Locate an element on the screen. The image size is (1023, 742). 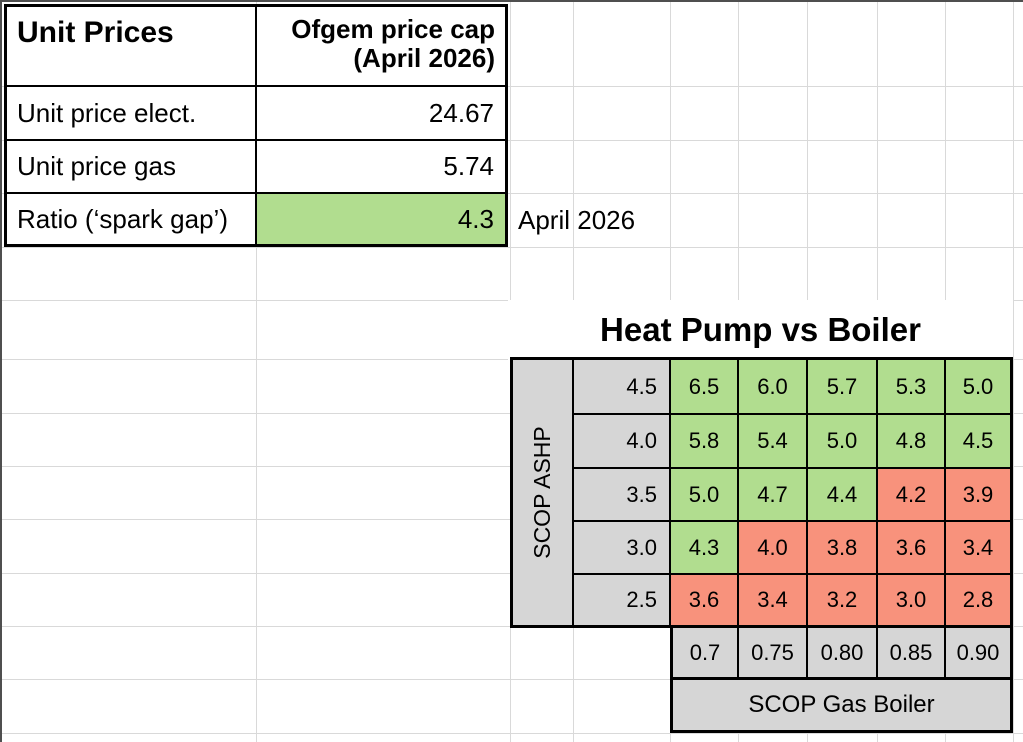
april-2026-annotation-cell: April 2026 is located at coordinates (577, 219).